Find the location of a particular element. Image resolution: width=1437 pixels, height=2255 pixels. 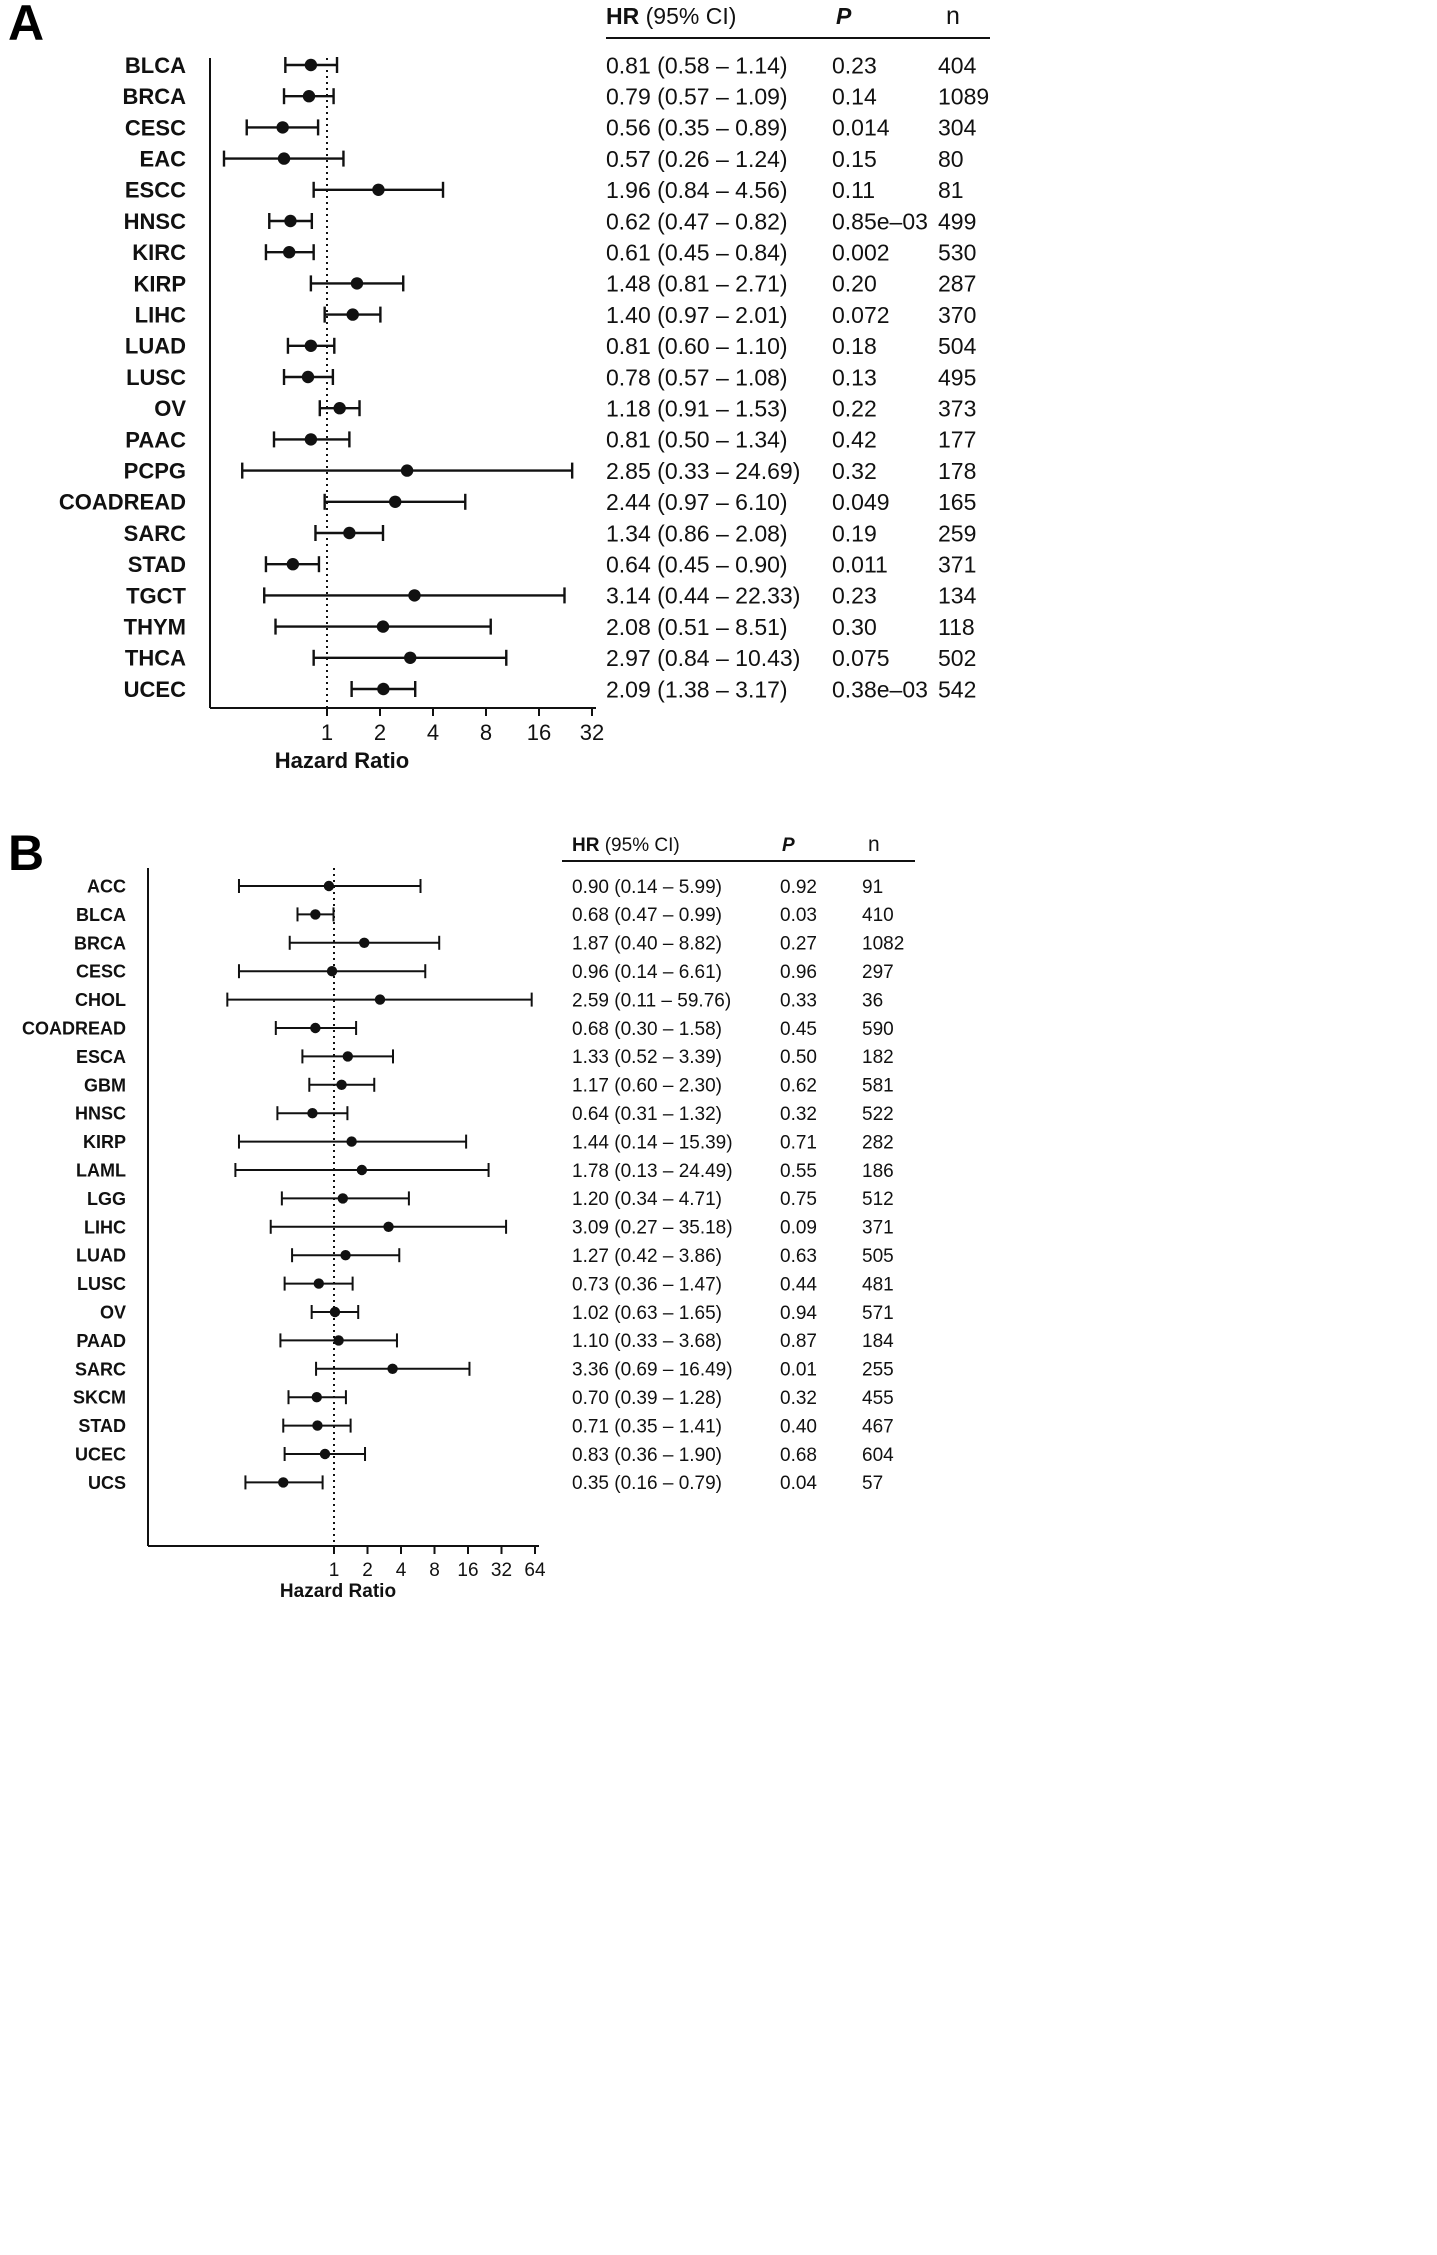

panel-letter: B is located at coordinates (26, 853).